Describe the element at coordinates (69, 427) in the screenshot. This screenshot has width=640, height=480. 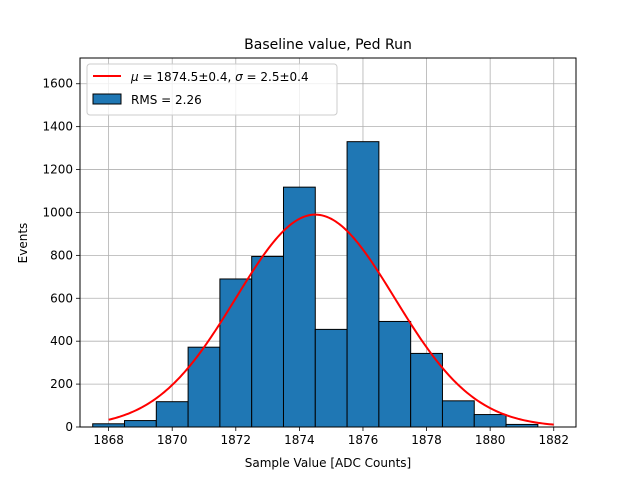
I see `y-tick-label: 0` at that location.